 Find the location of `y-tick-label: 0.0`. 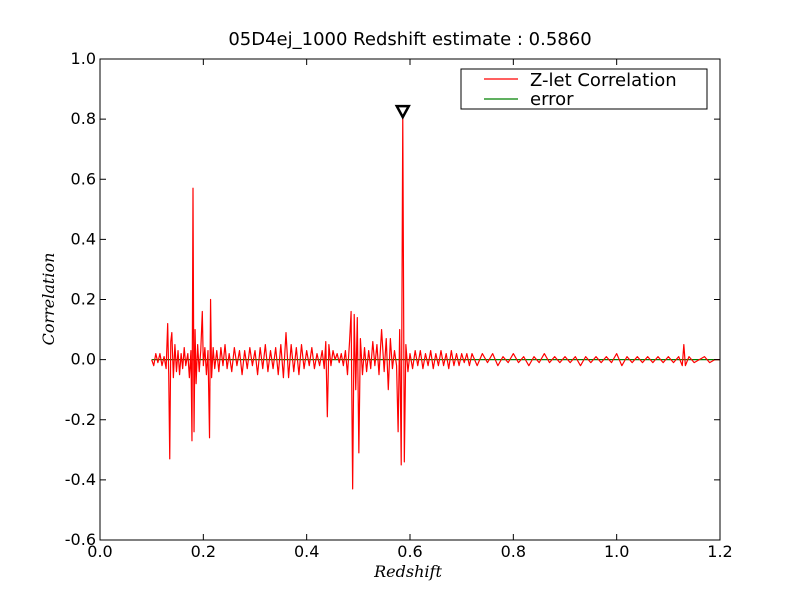

y-tick-label: 0.0 is located at coordinates (83, 359).